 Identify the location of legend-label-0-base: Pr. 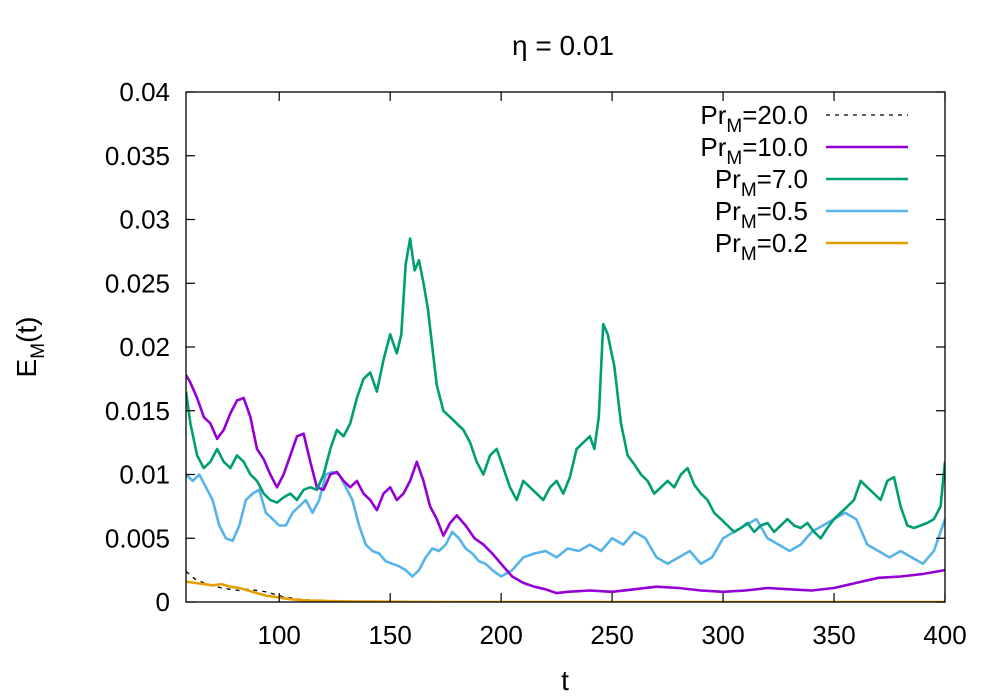
(713, 115).